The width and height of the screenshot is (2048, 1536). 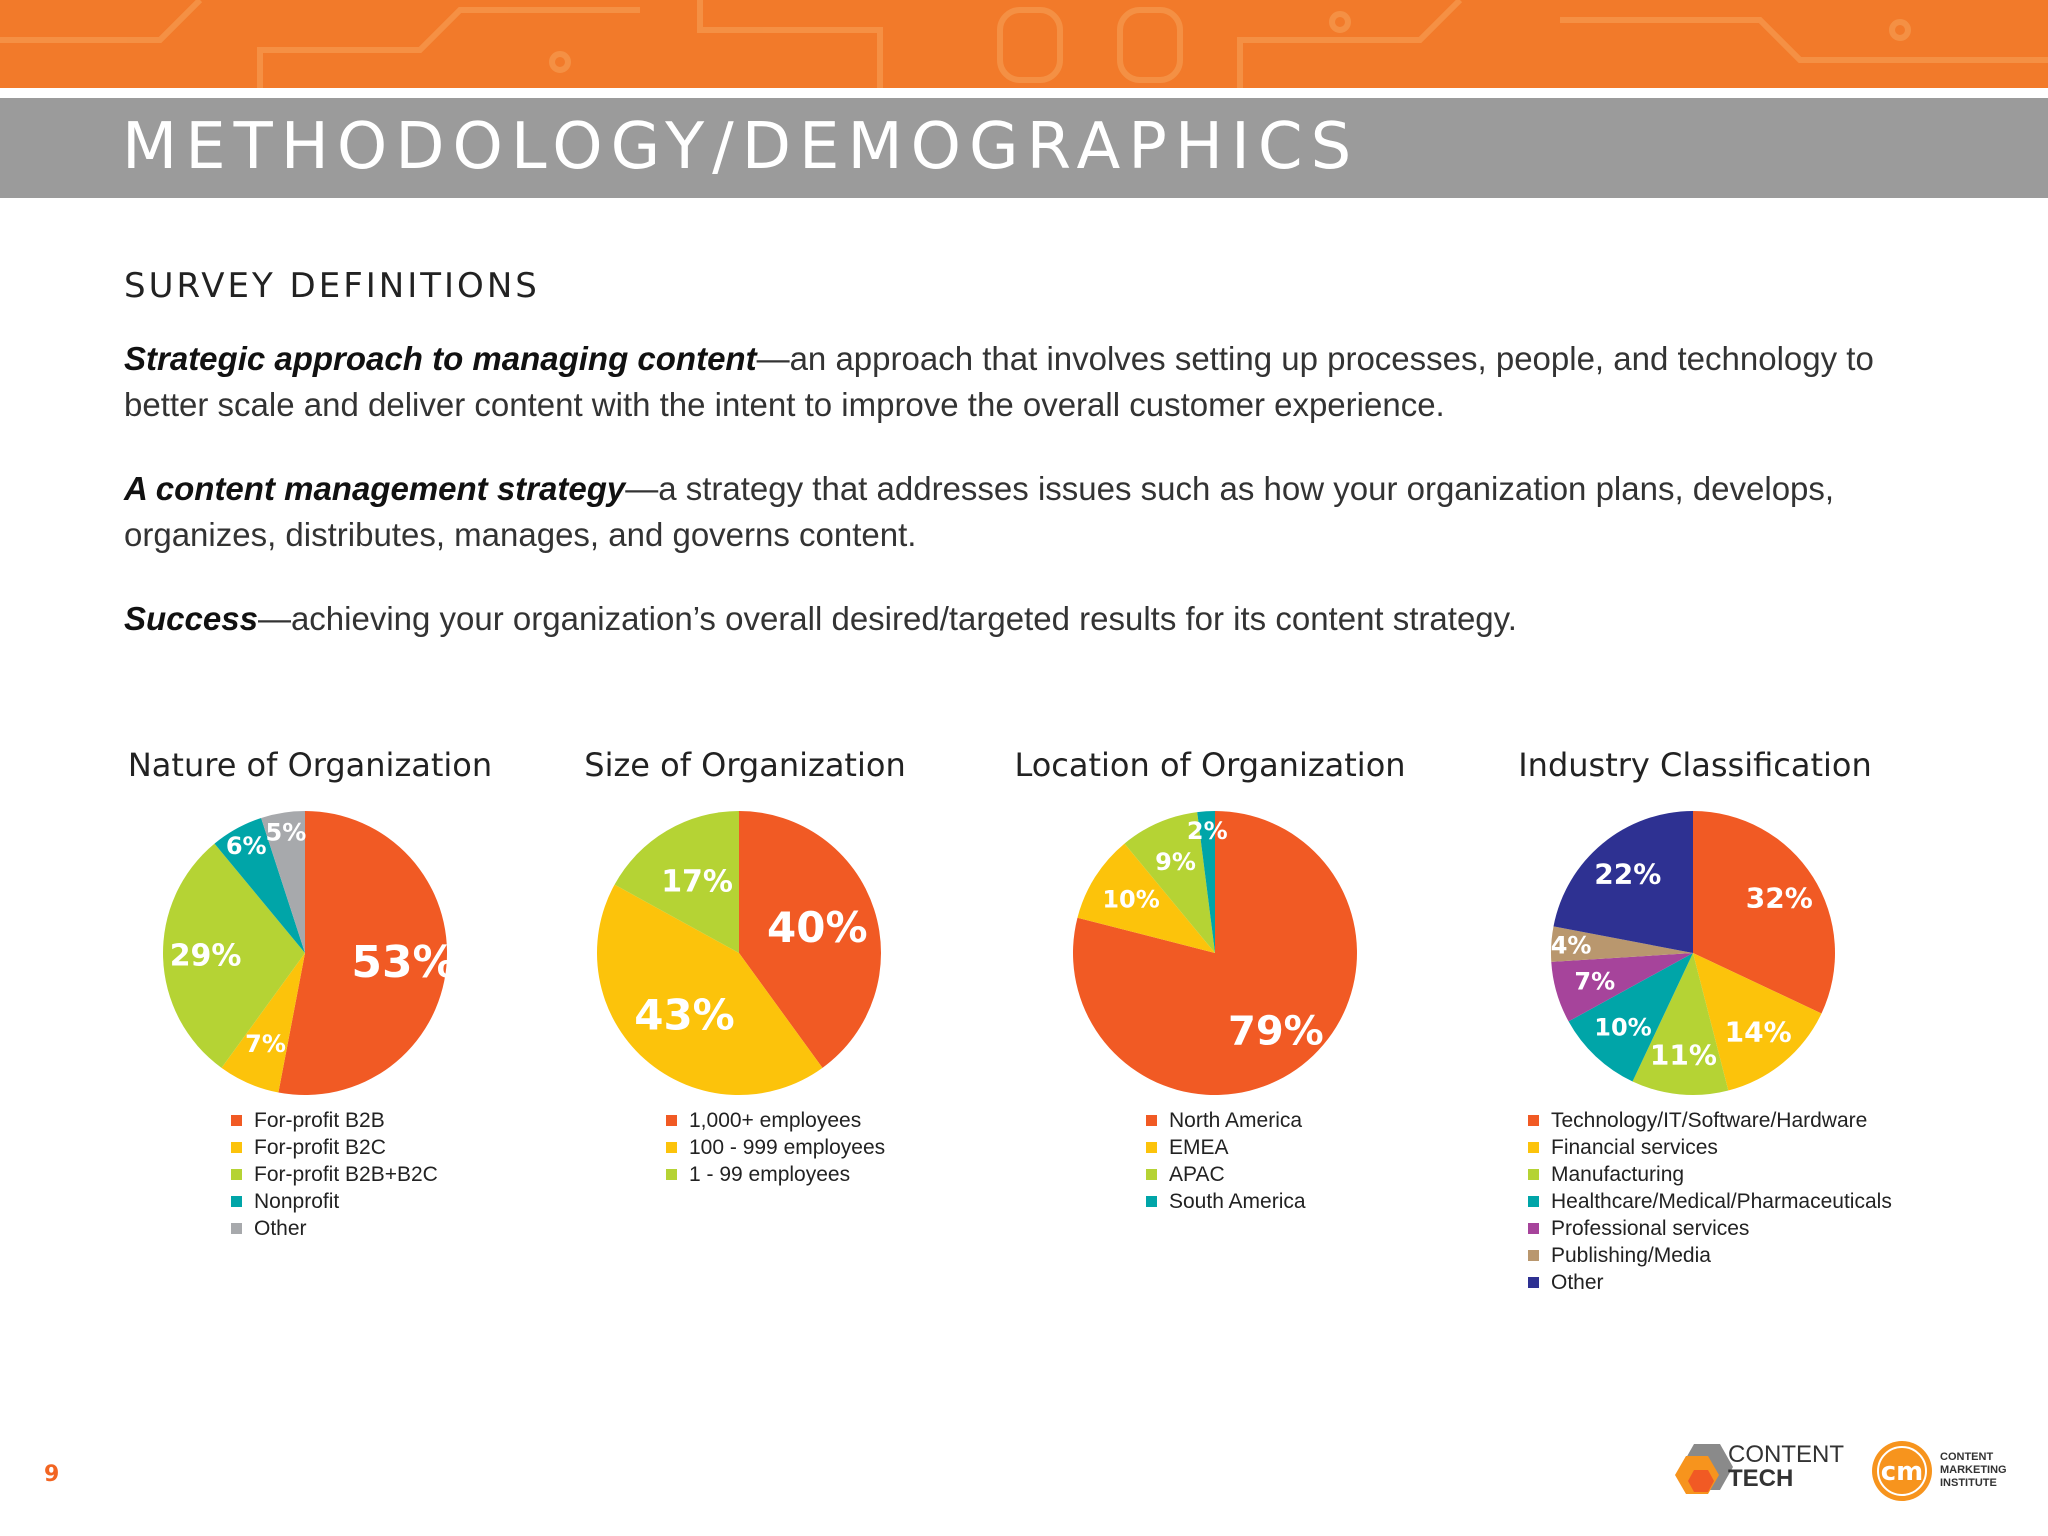 What do you see at coordinates (320, 1147) in the screenshot?
I see `legend-label: For-profit B2C` at bounding box center [320, 1147].